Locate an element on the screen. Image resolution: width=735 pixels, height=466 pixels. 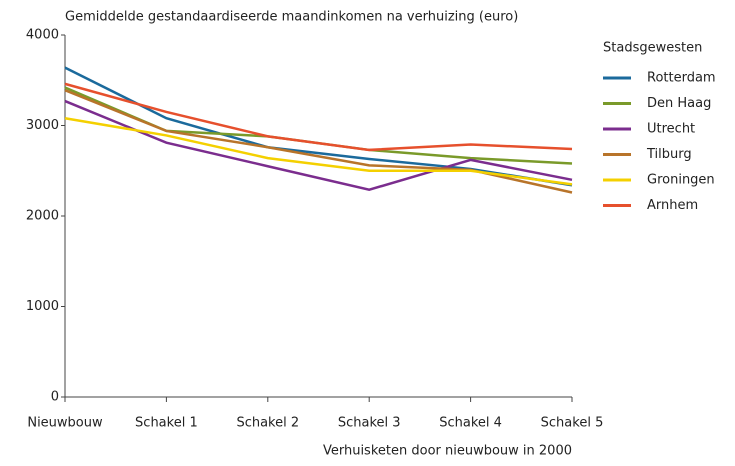
x-tick-label: Schakel 3 is located at coordinates (369, 423).